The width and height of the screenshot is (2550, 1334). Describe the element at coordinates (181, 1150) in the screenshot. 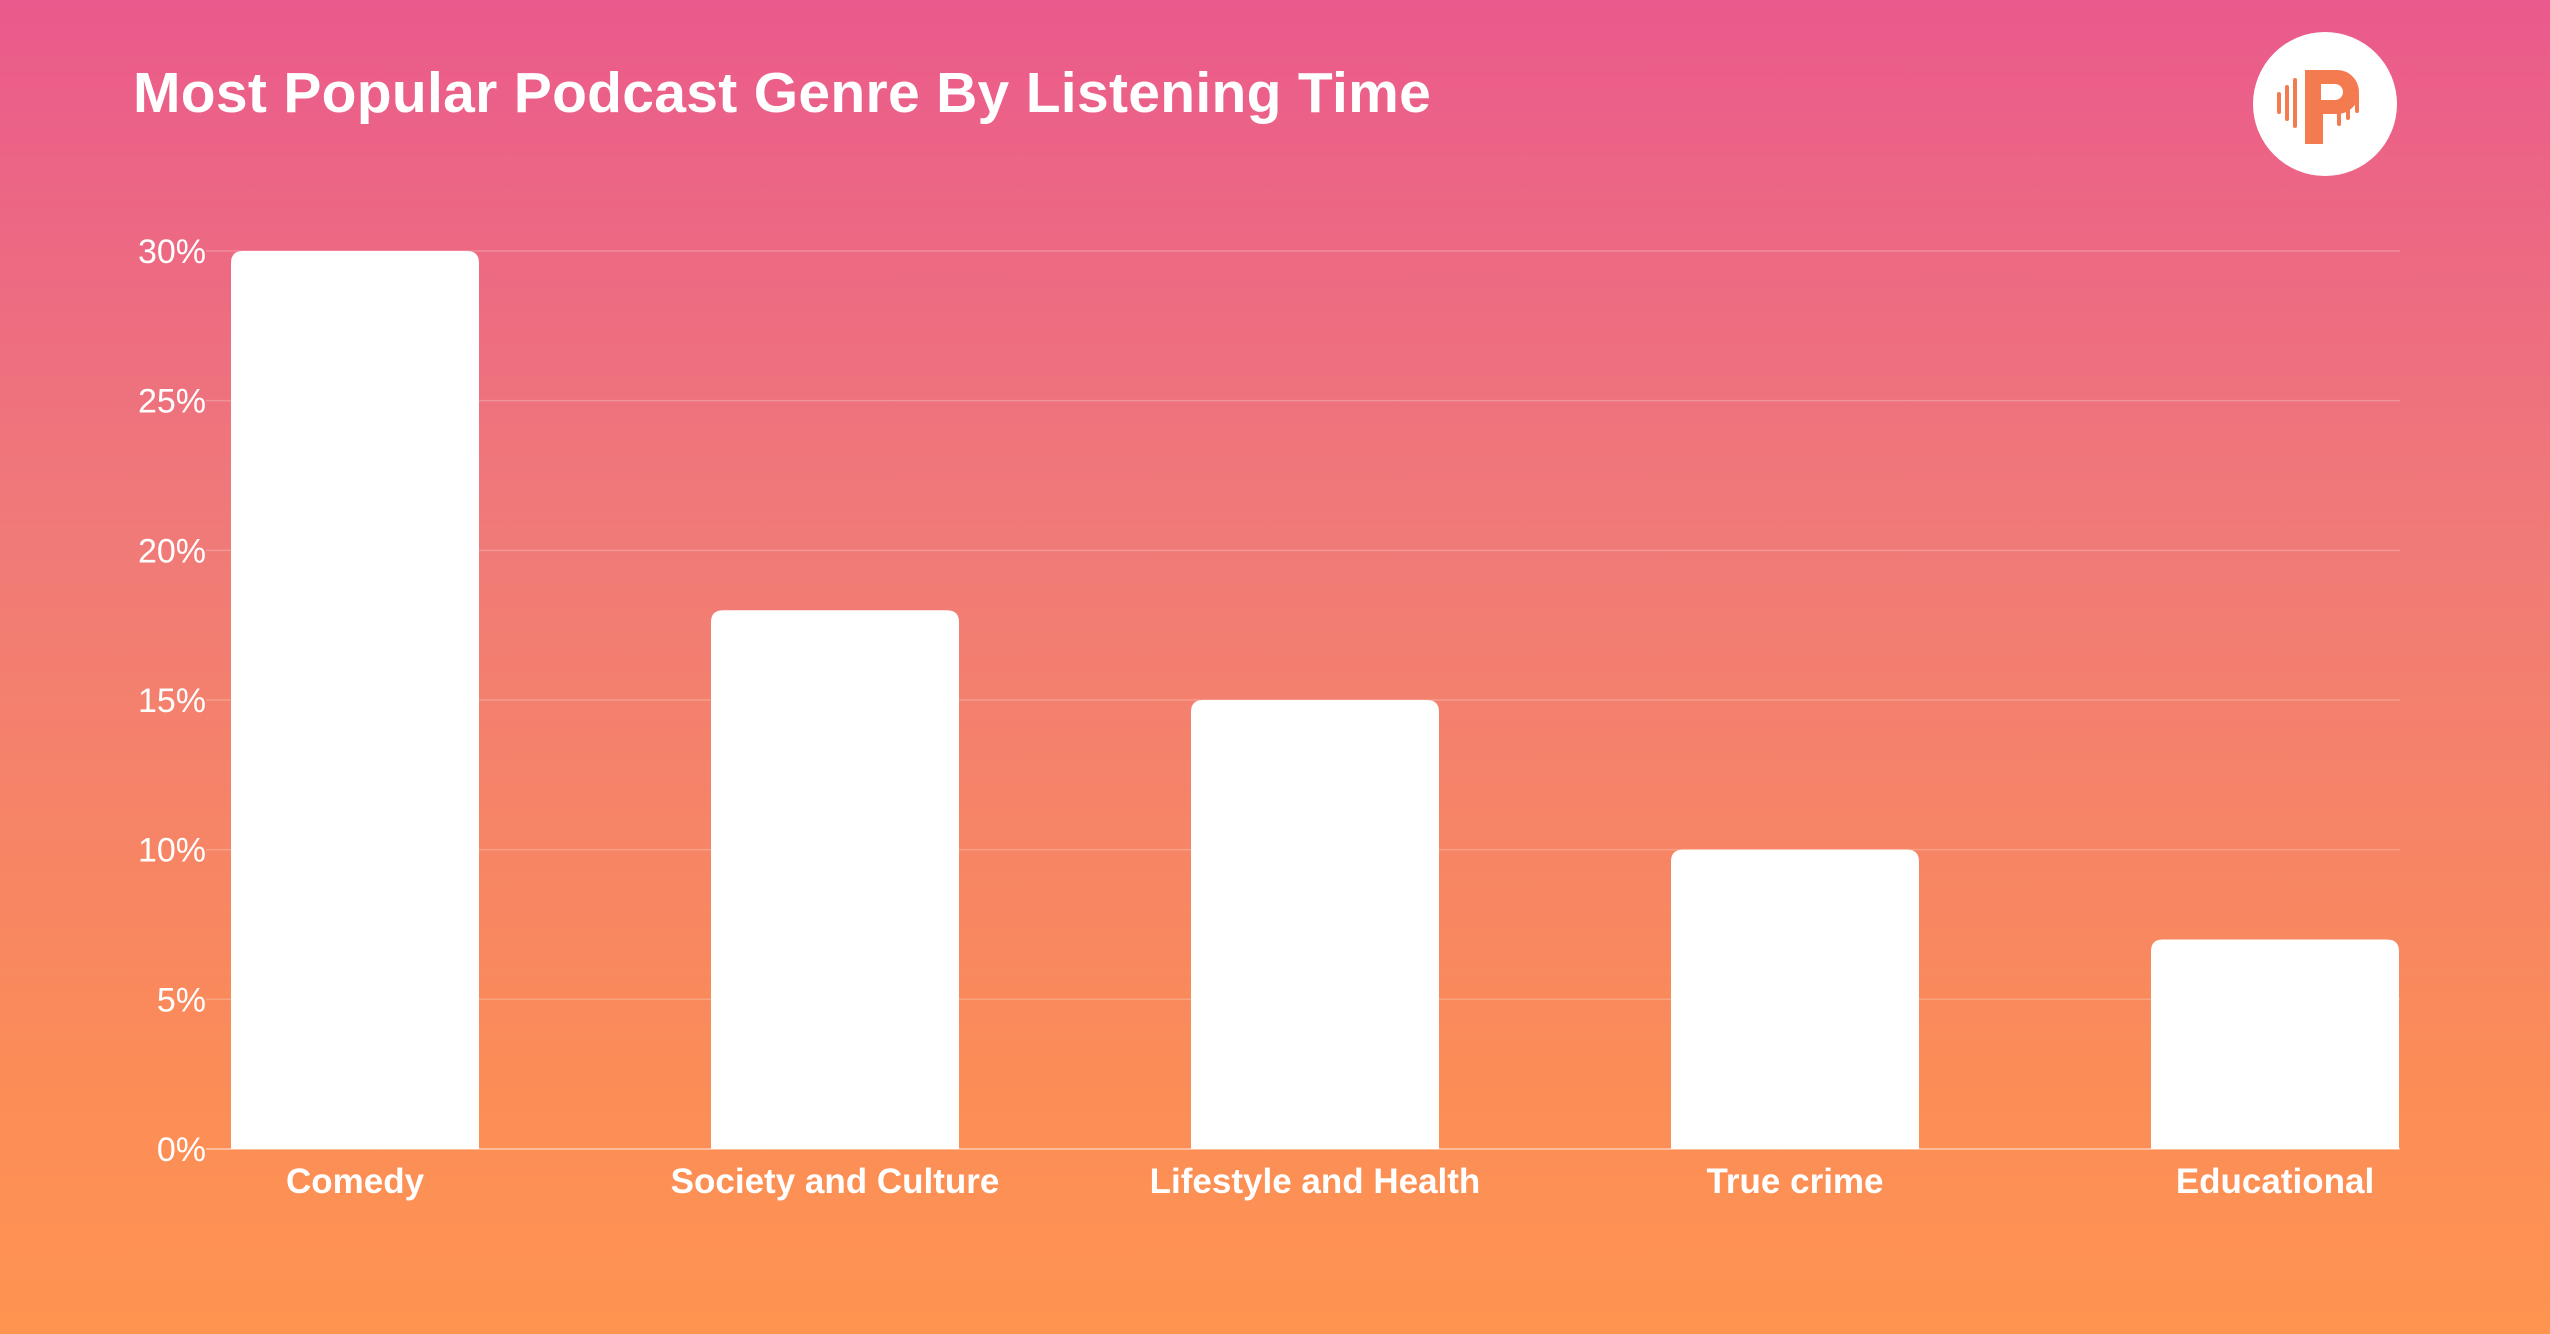

I see `y-tick-label: 0%` at that location.